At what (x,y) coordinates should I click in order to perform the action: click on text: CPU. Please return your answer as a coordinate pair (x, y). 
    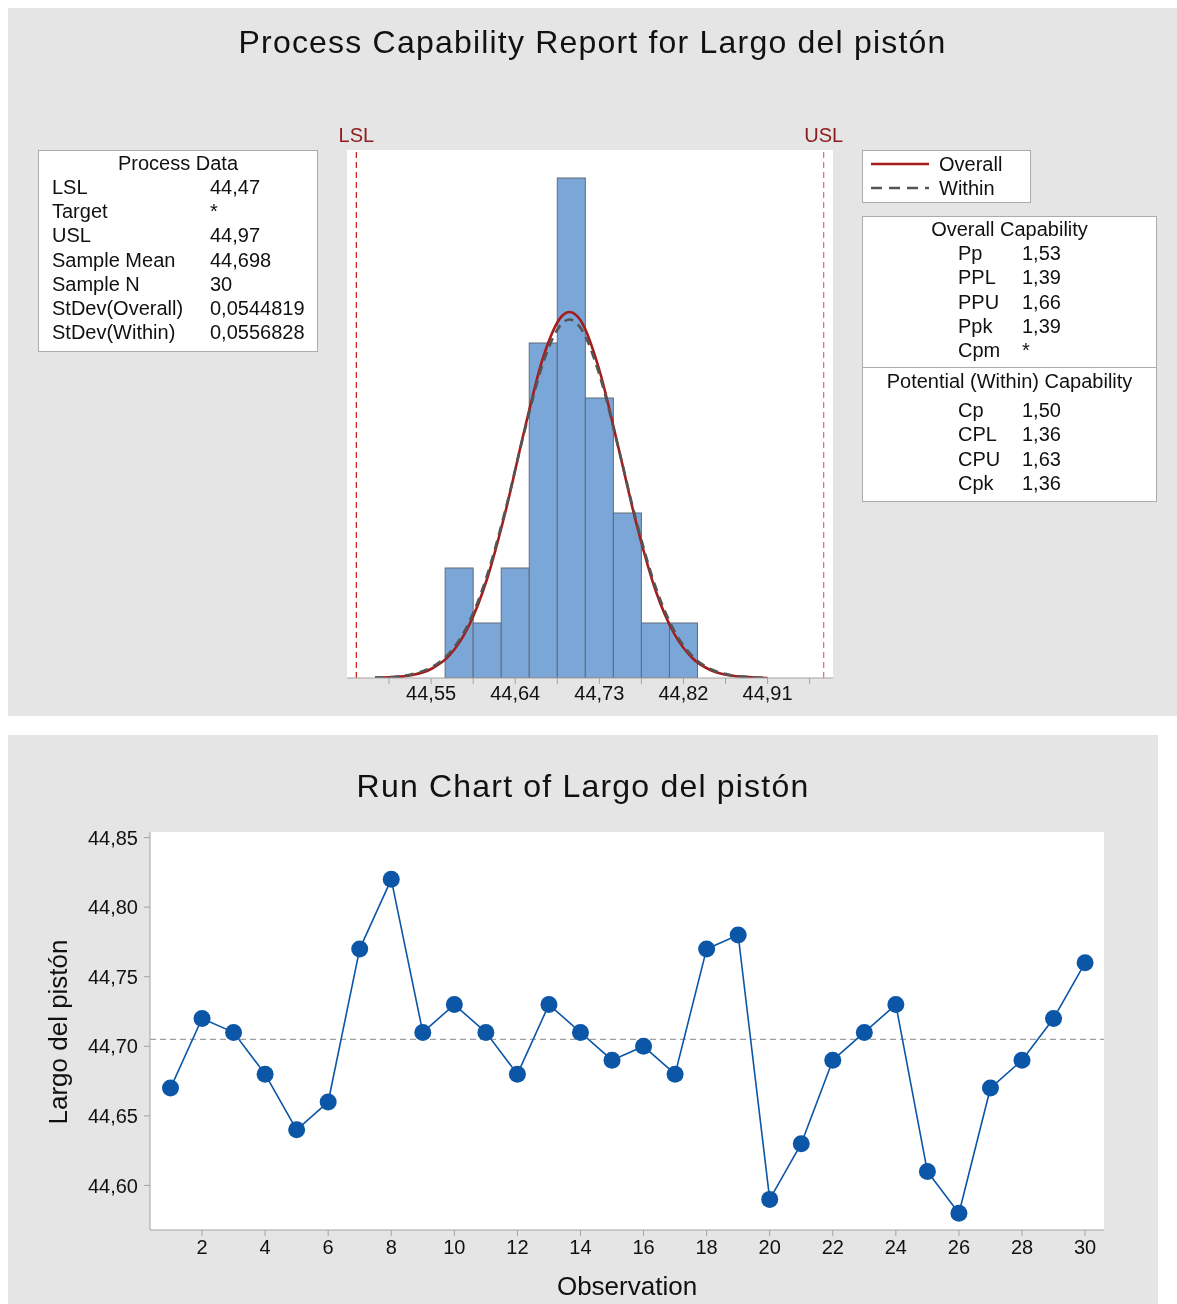
    Looking at the image, I should click on (979, 458).